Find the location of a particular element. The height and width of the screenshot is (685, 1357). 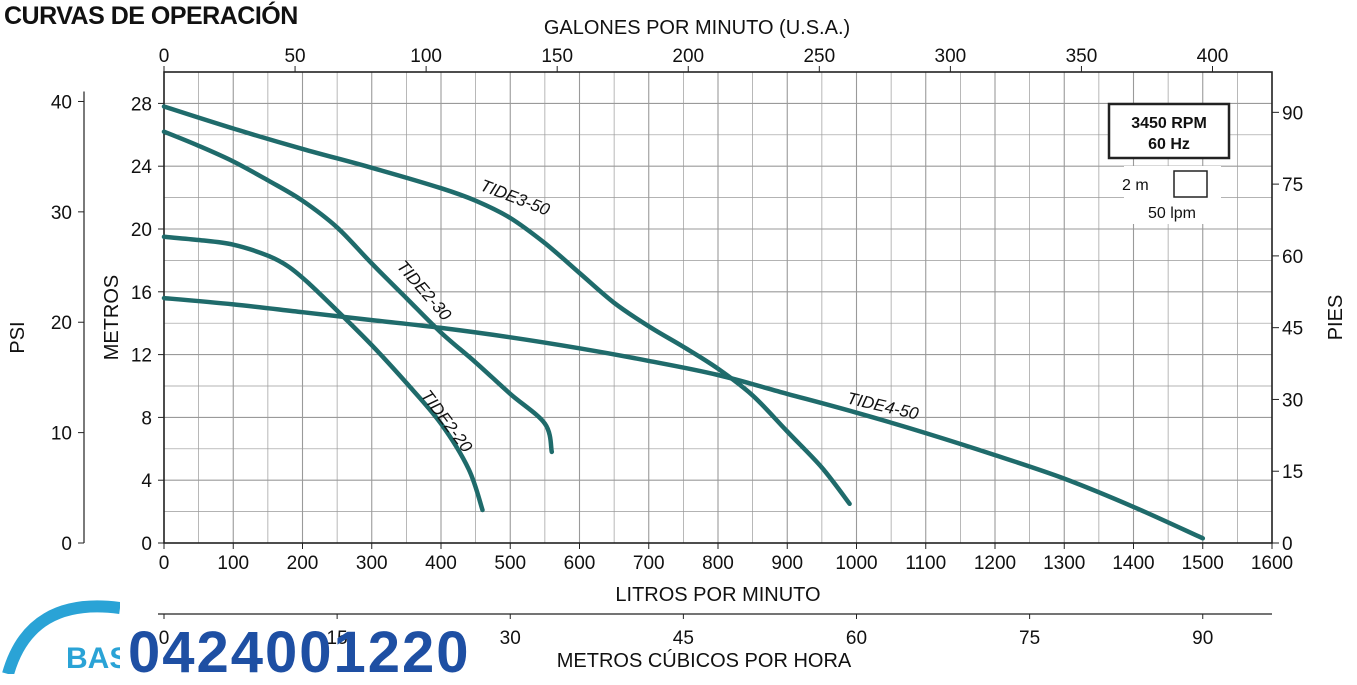

logo: BAS Y is located at coordinates (60, 632).